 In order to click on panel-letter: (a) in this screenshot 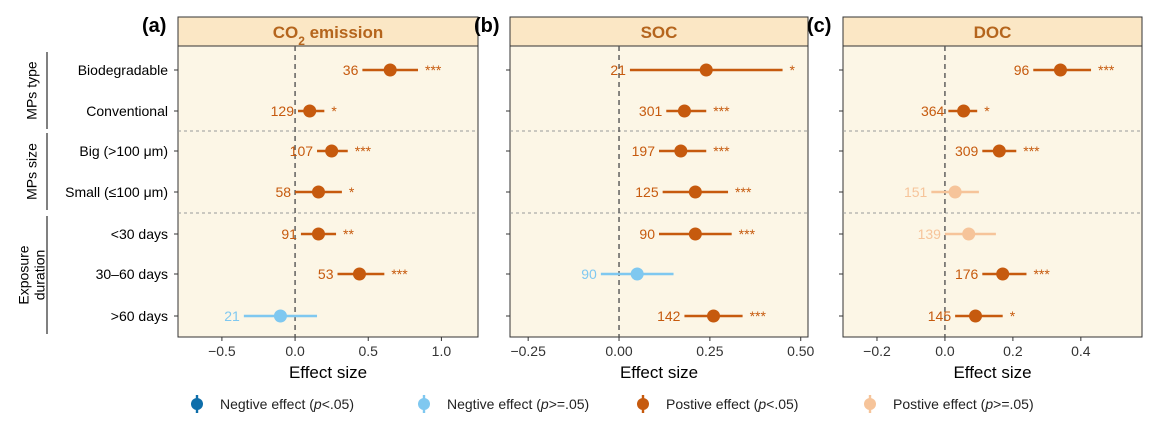, I will do `click(154, 26)`.